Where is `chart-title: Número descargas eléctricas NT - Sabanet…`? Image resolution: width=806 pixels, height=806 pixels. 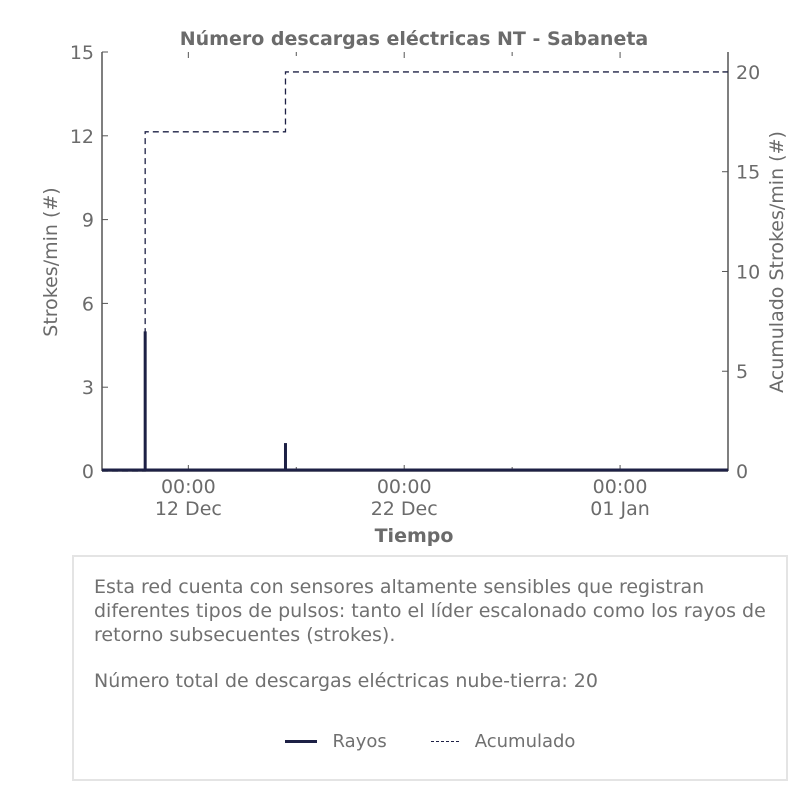 chart-title: Número descargas eléctricas NT - Sabanet… is located at coordinates (414, 39).